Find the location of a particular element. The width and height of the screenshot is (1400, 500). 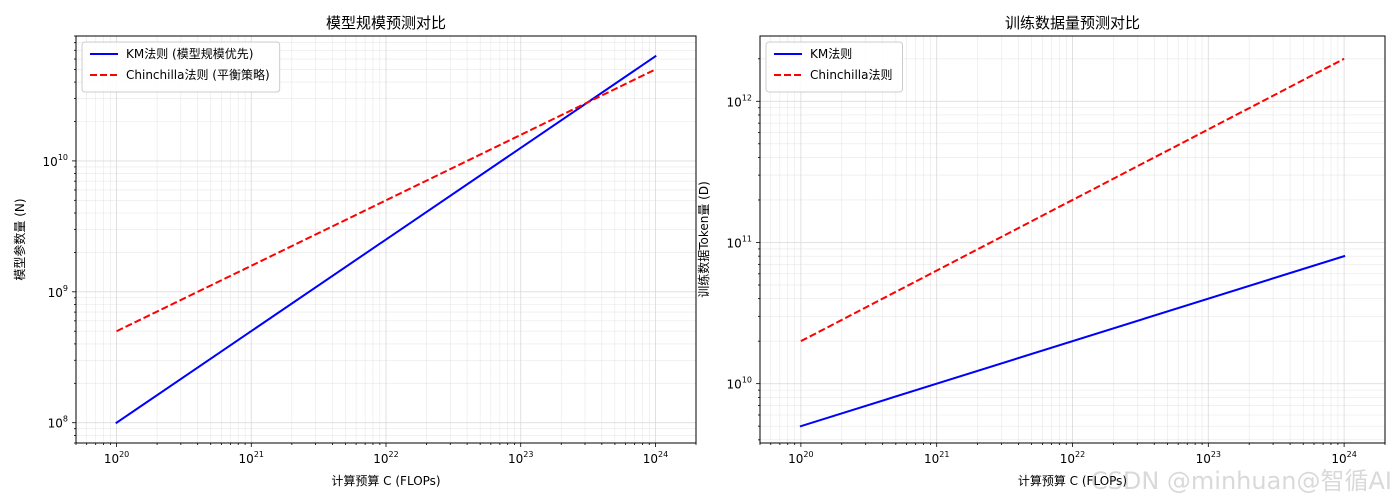

chart-title: 模型规模预测对比 is located at coordinates (386, 23).